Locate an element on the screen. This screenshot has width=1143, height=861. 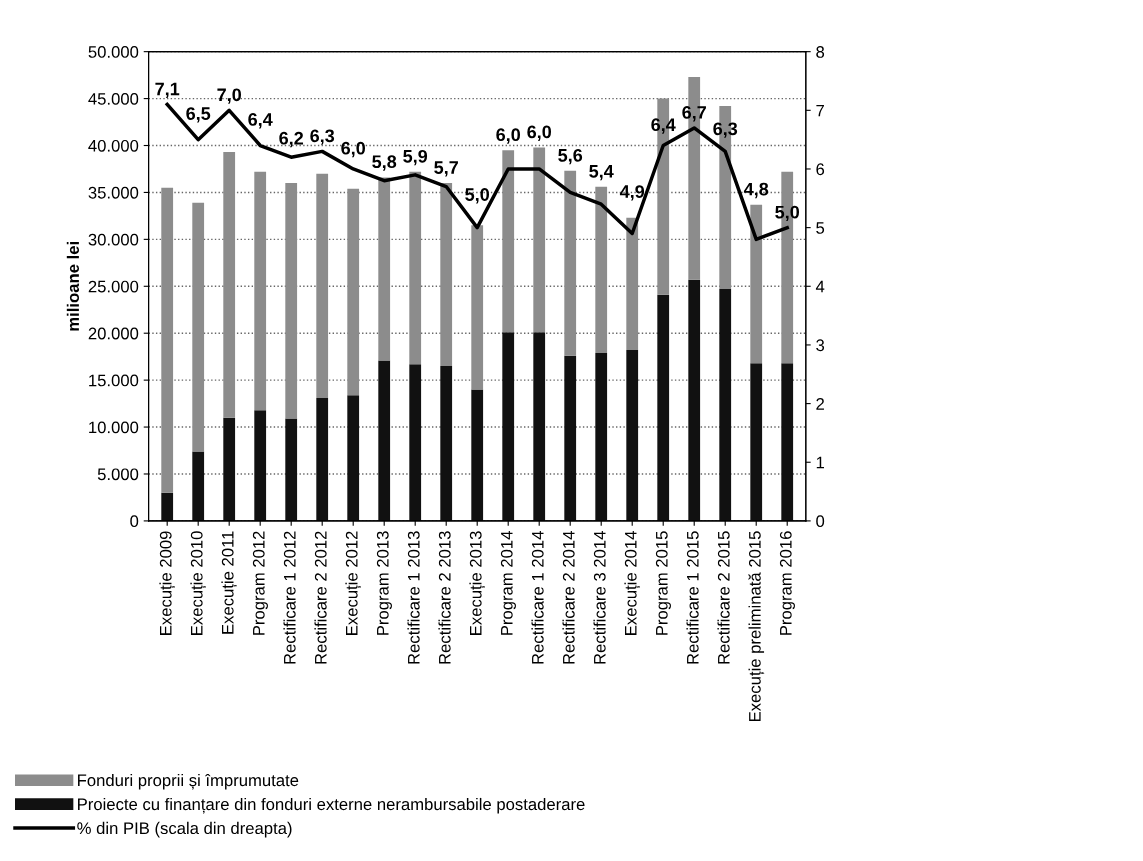
y-tick-label: 40.000 is located at coordinates (113, 145).